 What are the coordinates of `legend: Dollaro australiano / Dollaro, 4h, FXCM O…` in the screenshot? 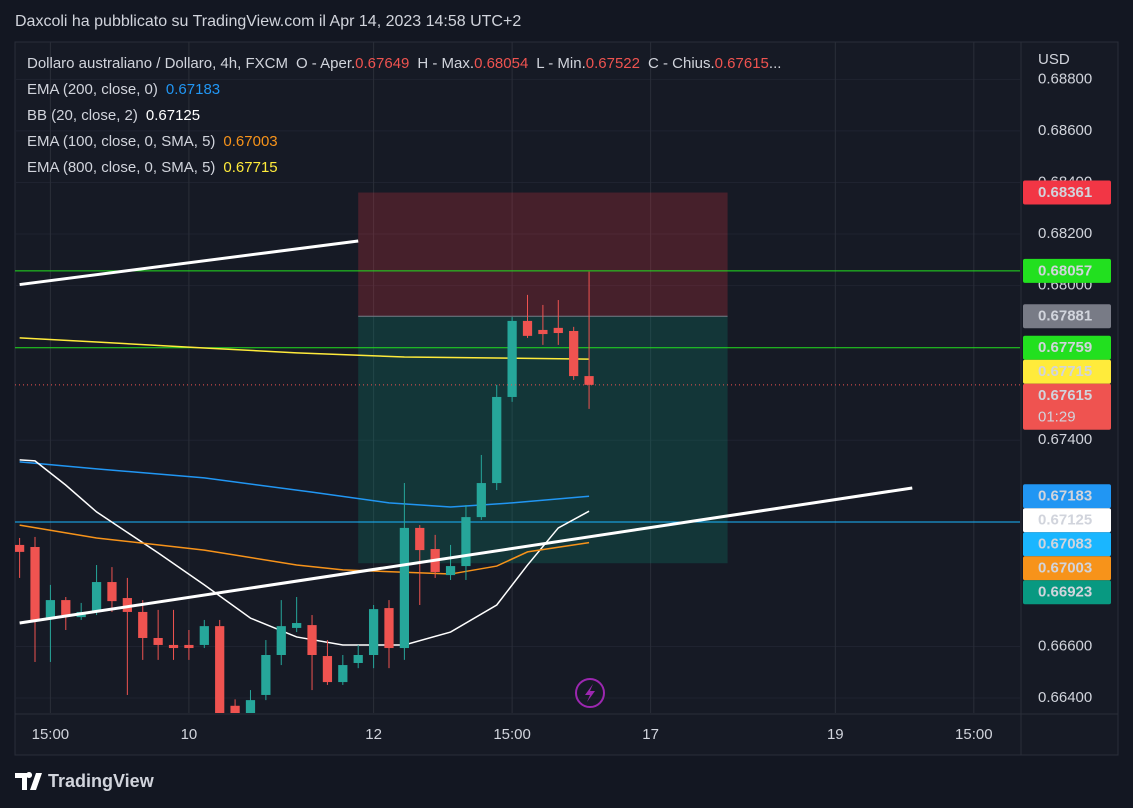 It's located at (404, 115).